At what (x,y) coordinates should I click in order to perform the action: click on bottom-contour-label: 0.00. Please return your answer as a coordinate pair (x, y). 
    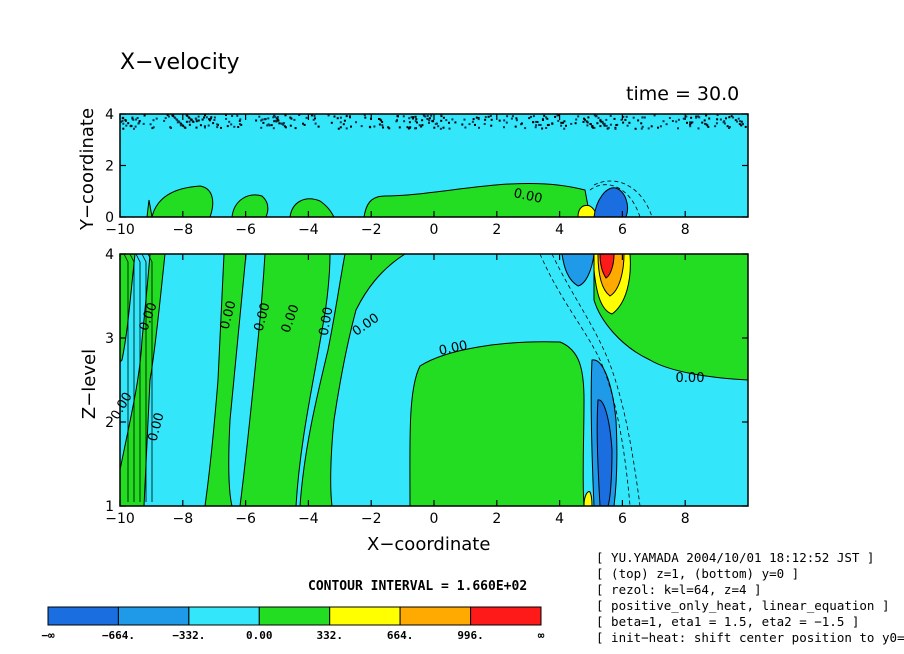
    Looking at the image, I should click on (263, 317).